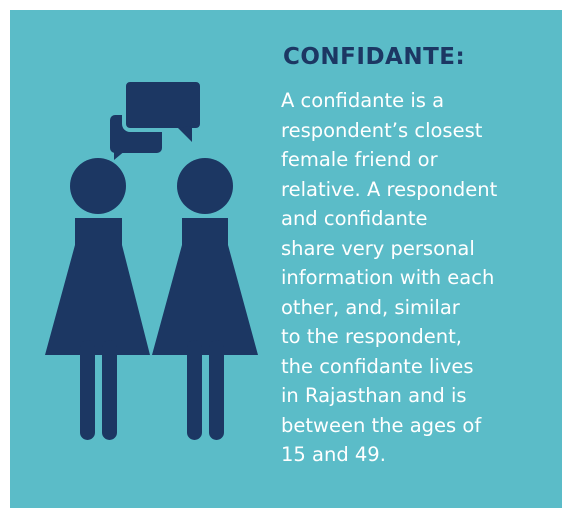 Image resolution: width=572 pixels, height=518 pixels. I want to click on woman-left, so click(97, 299).